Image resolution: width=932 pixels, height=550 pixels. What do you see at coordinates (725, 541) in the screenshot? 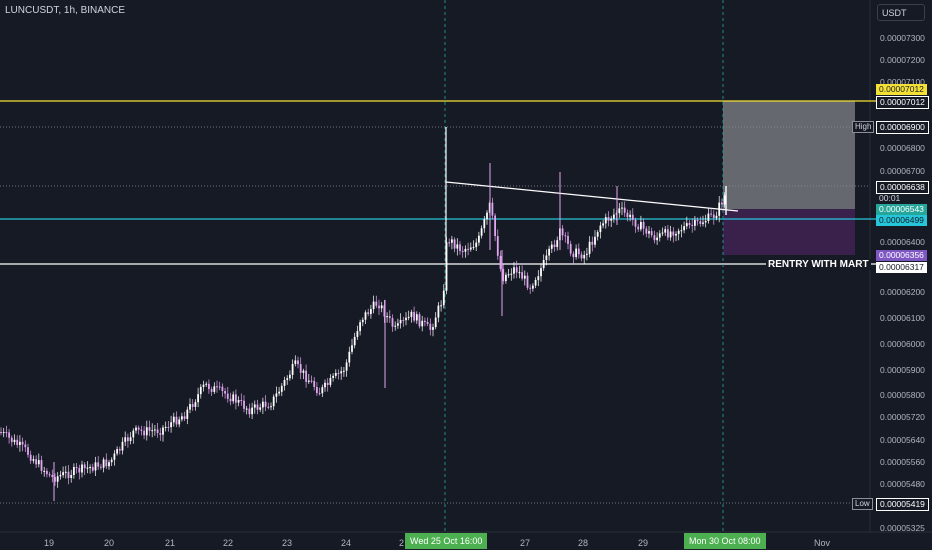
I see `crosshair-date-right: Mon 30 Oct 08:00` at bounding box center [725, 541].